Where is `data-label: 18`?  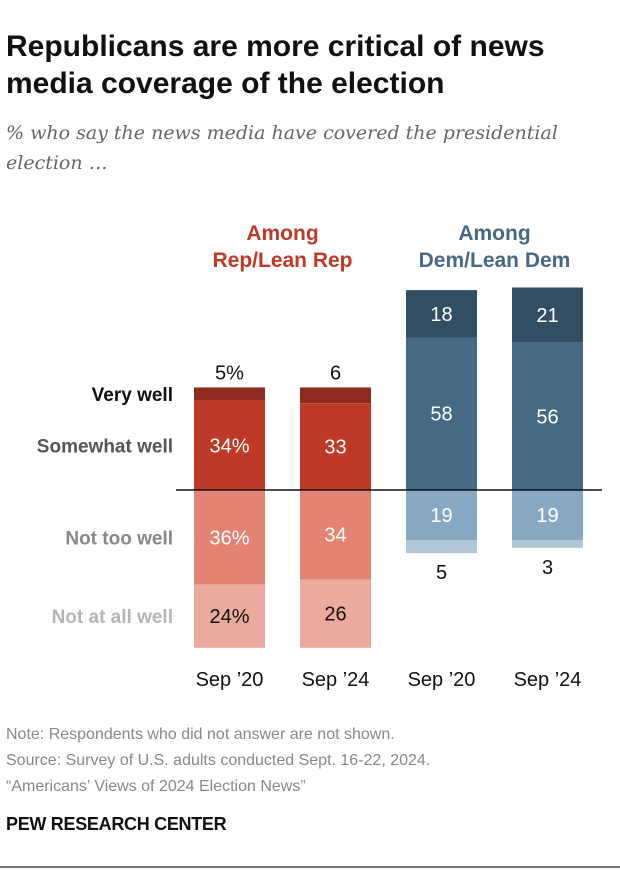 data-label: 18 is located at coordinates (441, 315).